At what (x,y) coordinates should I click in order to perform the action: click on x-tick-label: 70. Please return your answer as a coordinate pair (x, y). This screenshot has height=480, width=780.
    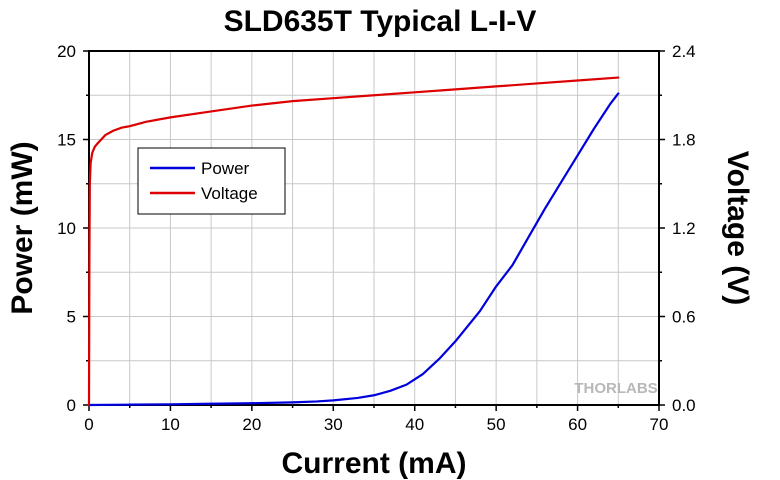
    Looking at the image, I should click on (659, 424).